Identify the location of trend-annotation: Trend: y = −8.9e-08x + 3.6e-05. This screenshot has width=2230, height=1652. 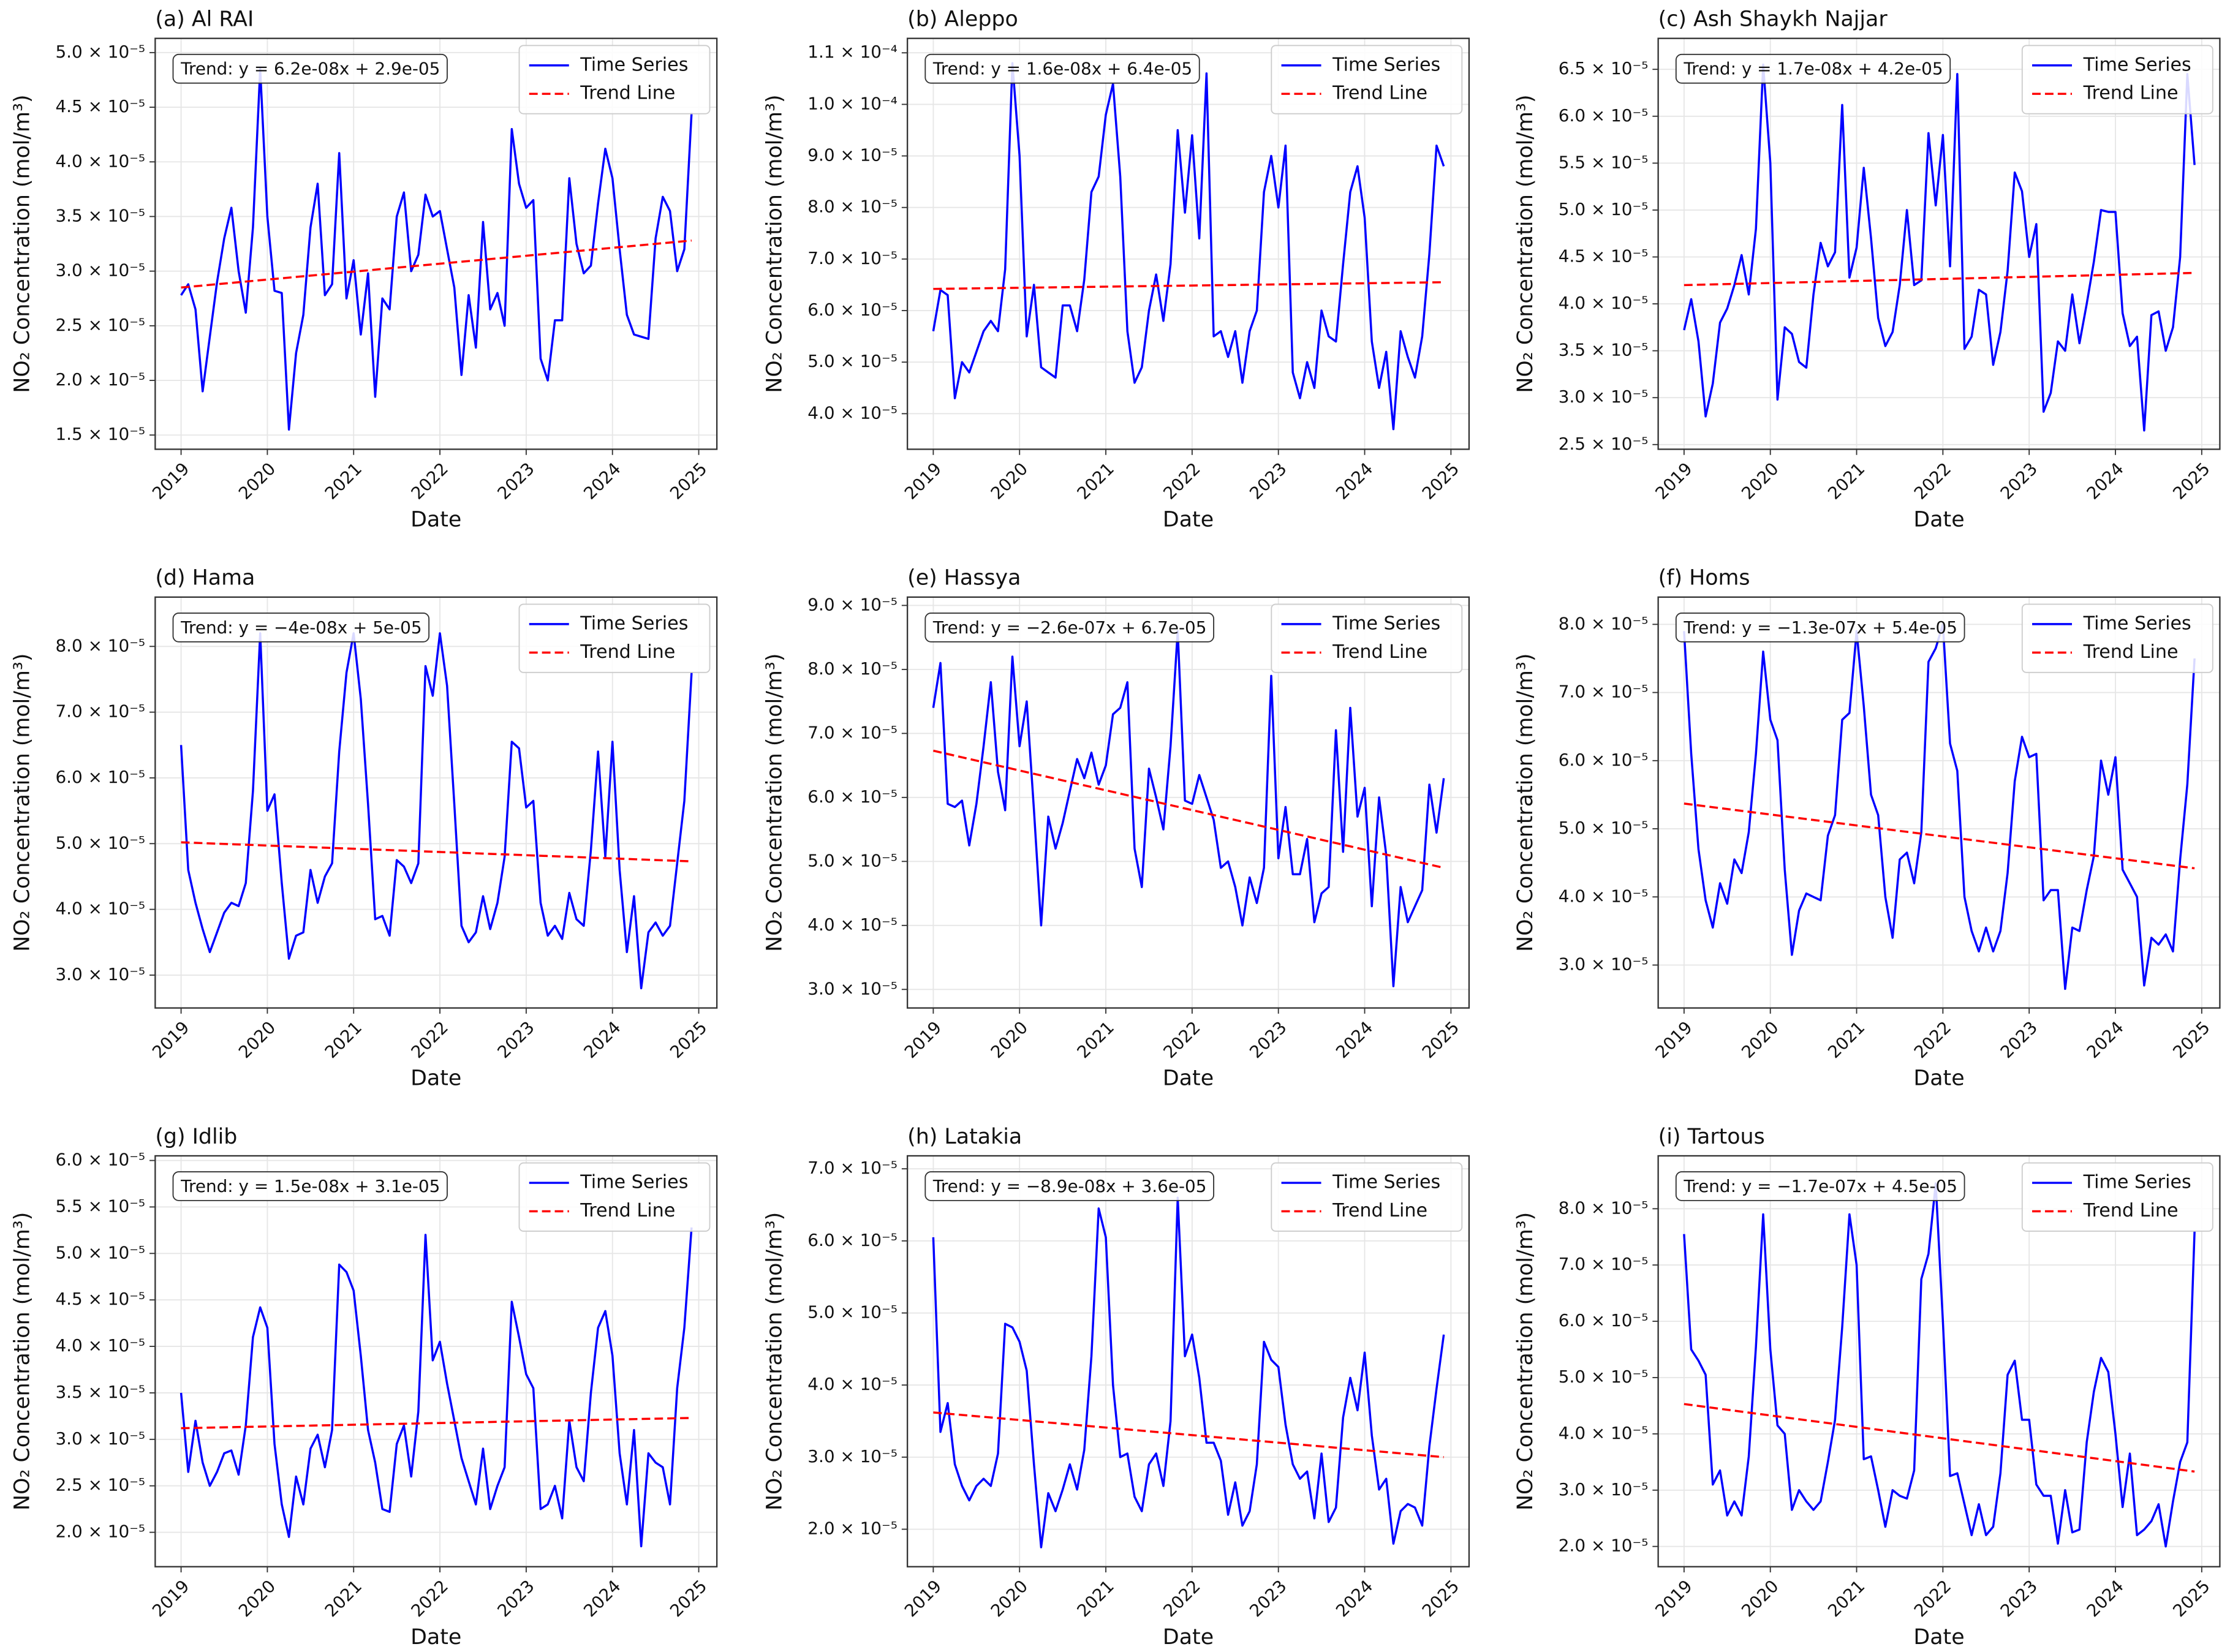
(1070, 1186).